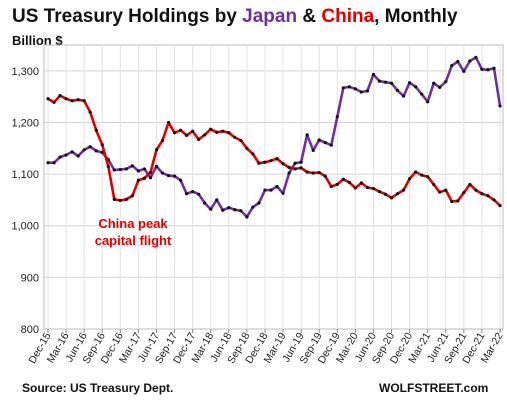  I want to click on unit-label: Billion $, so click(37, 40).